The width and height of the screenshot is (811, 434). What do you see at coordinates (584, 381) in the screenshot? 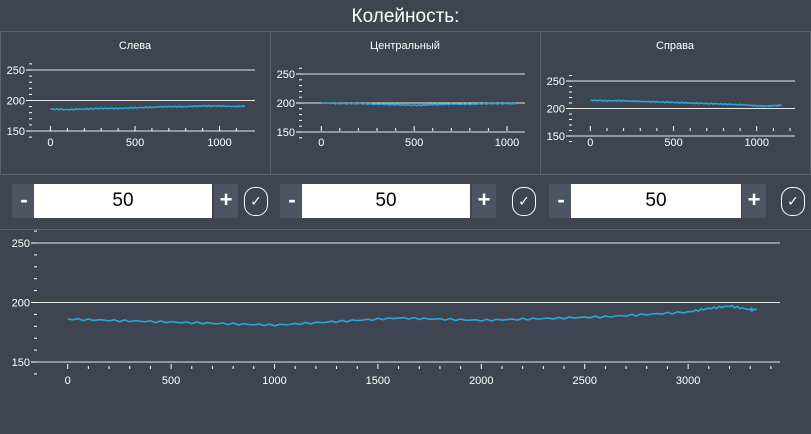
I see `x-tick-label: 2500` at bounding box center [584, 381].